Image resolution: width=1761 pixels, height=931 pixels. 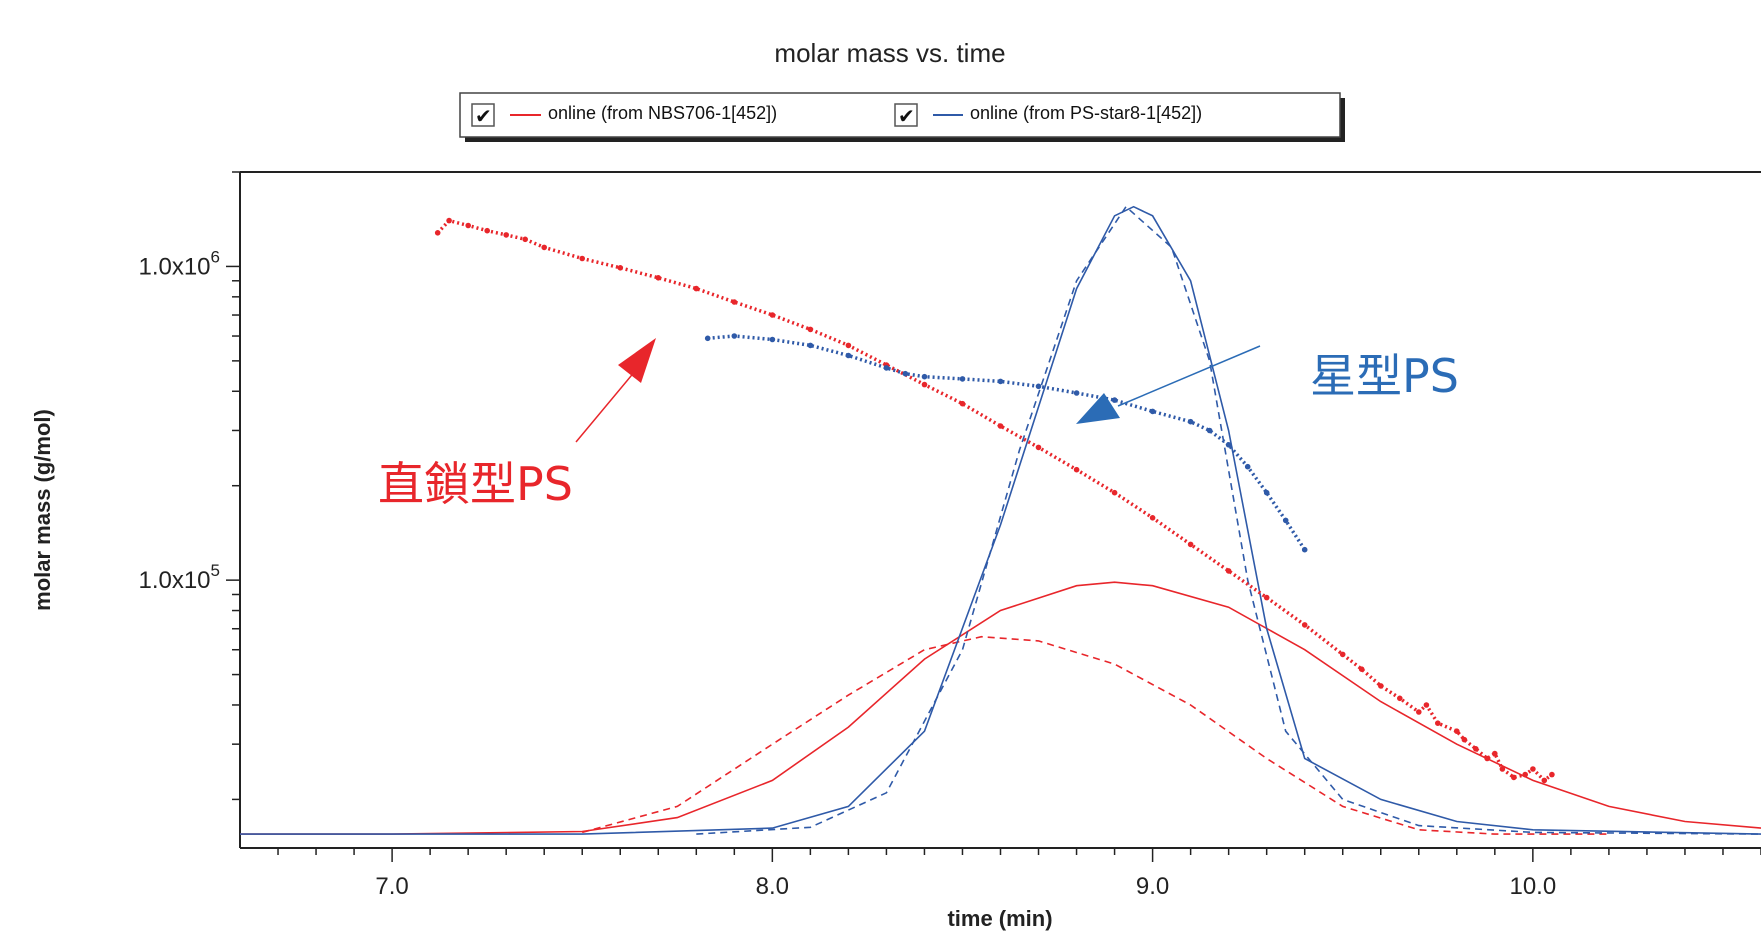 I want to click on annotation-label: 直鎖型PS, so click(x=475, y=484).